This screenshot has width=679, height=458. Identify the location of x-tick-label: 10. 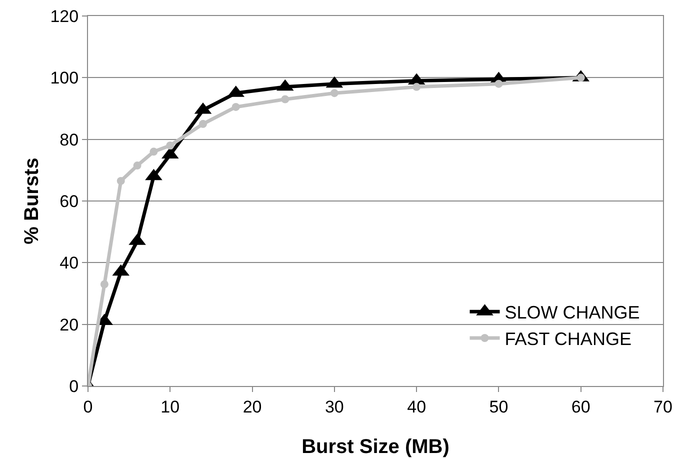
(170, 406).